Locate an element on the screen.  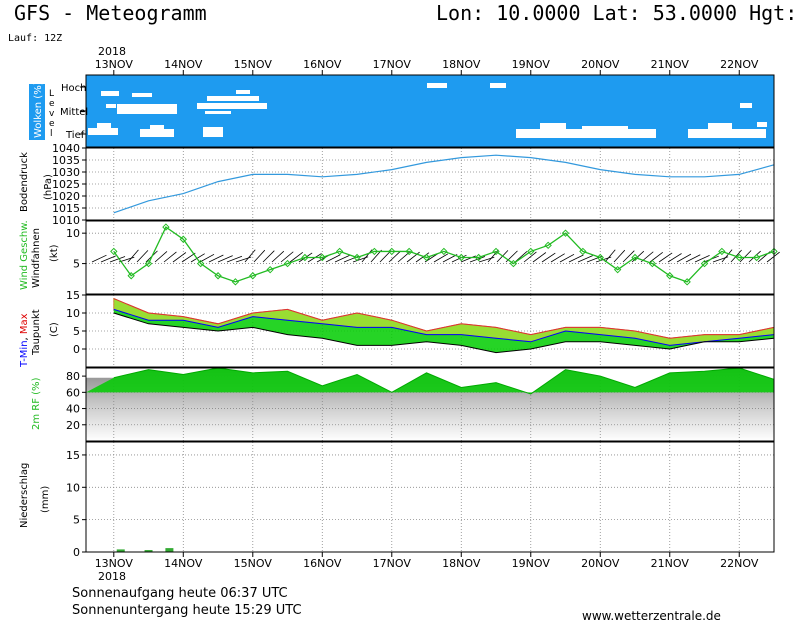
x-tick-label: 18NOV is located at coordinates (461, 563).